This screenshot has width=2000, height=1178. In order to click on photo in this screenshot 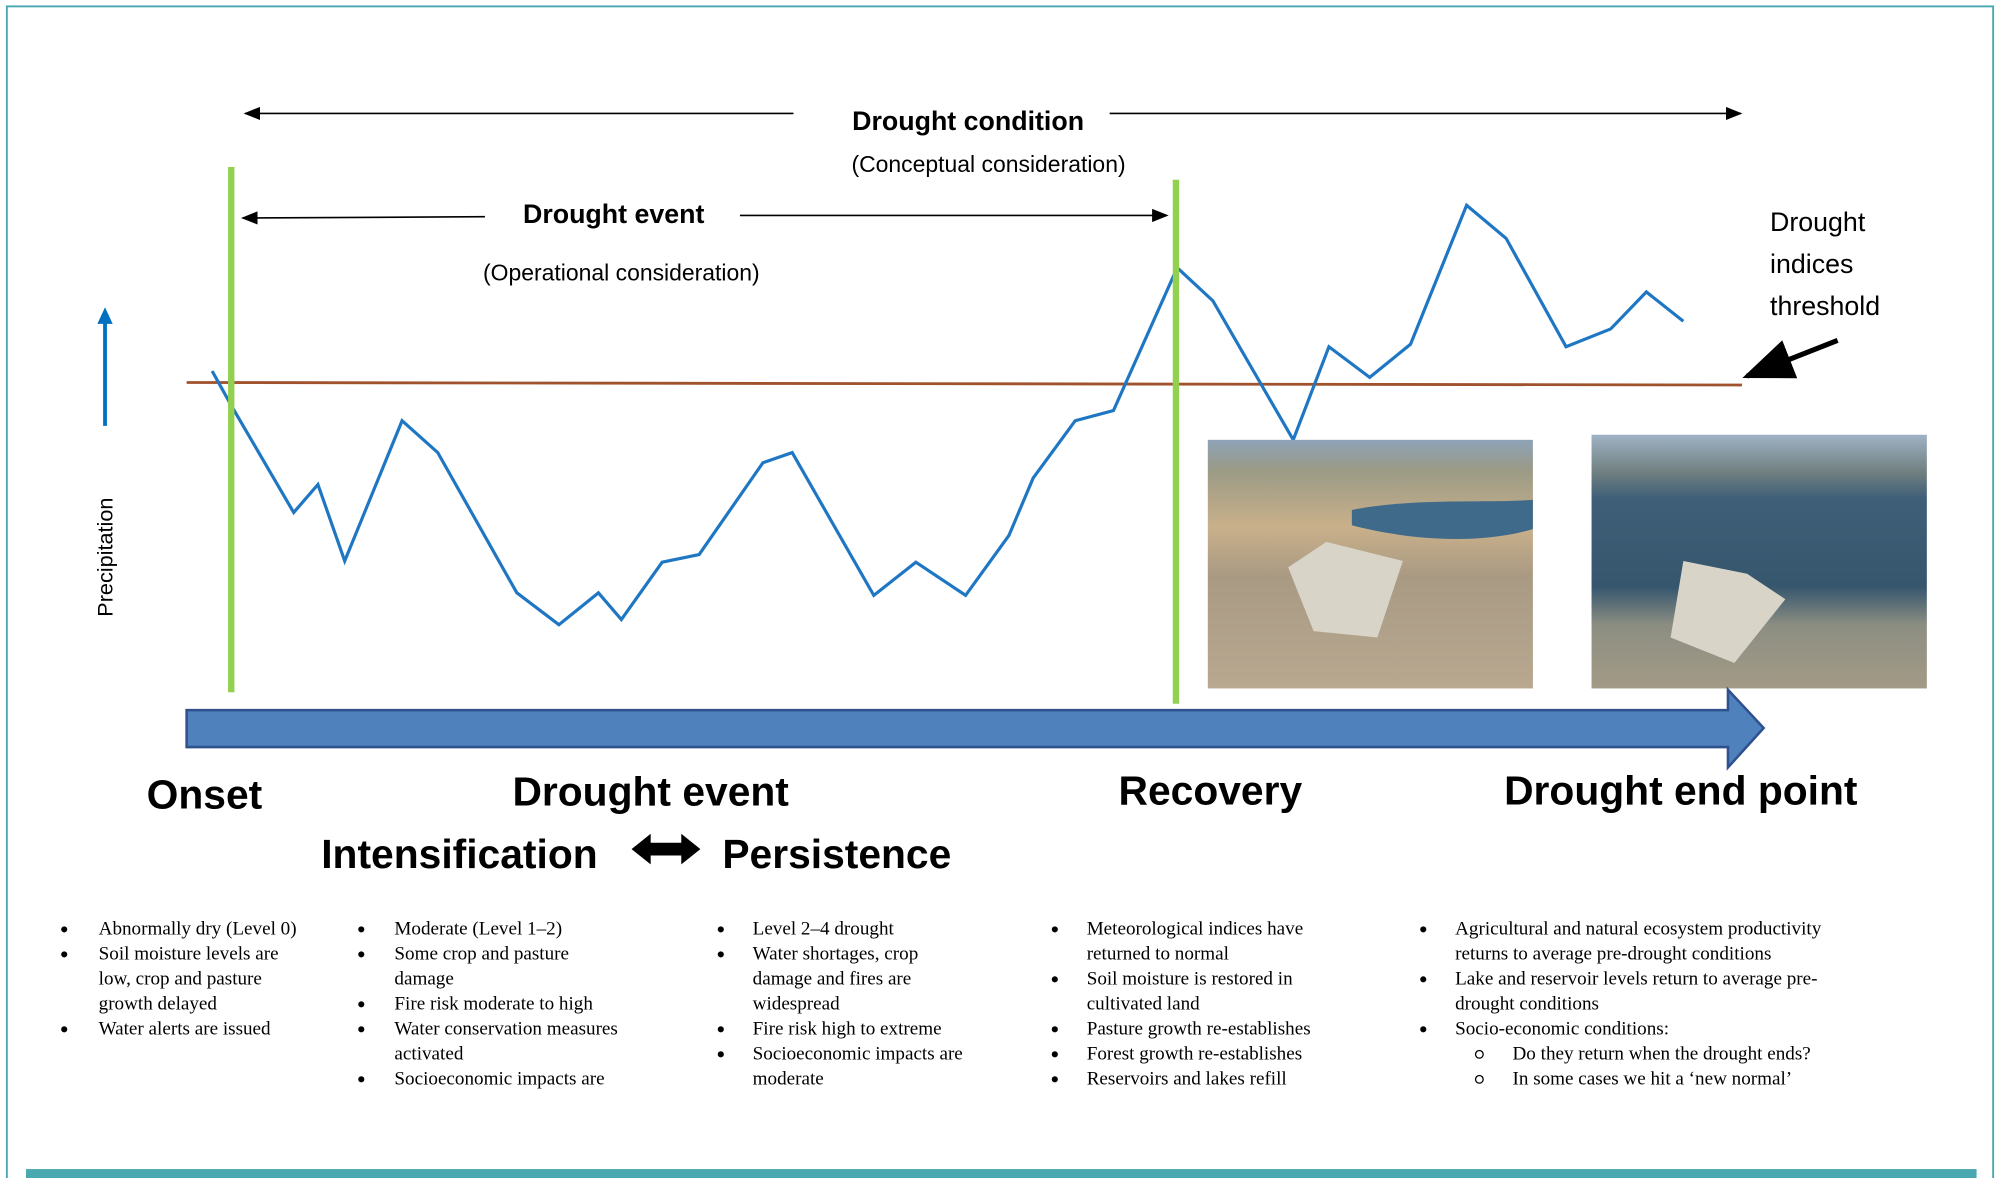, I will do `click(1759, 561)`.